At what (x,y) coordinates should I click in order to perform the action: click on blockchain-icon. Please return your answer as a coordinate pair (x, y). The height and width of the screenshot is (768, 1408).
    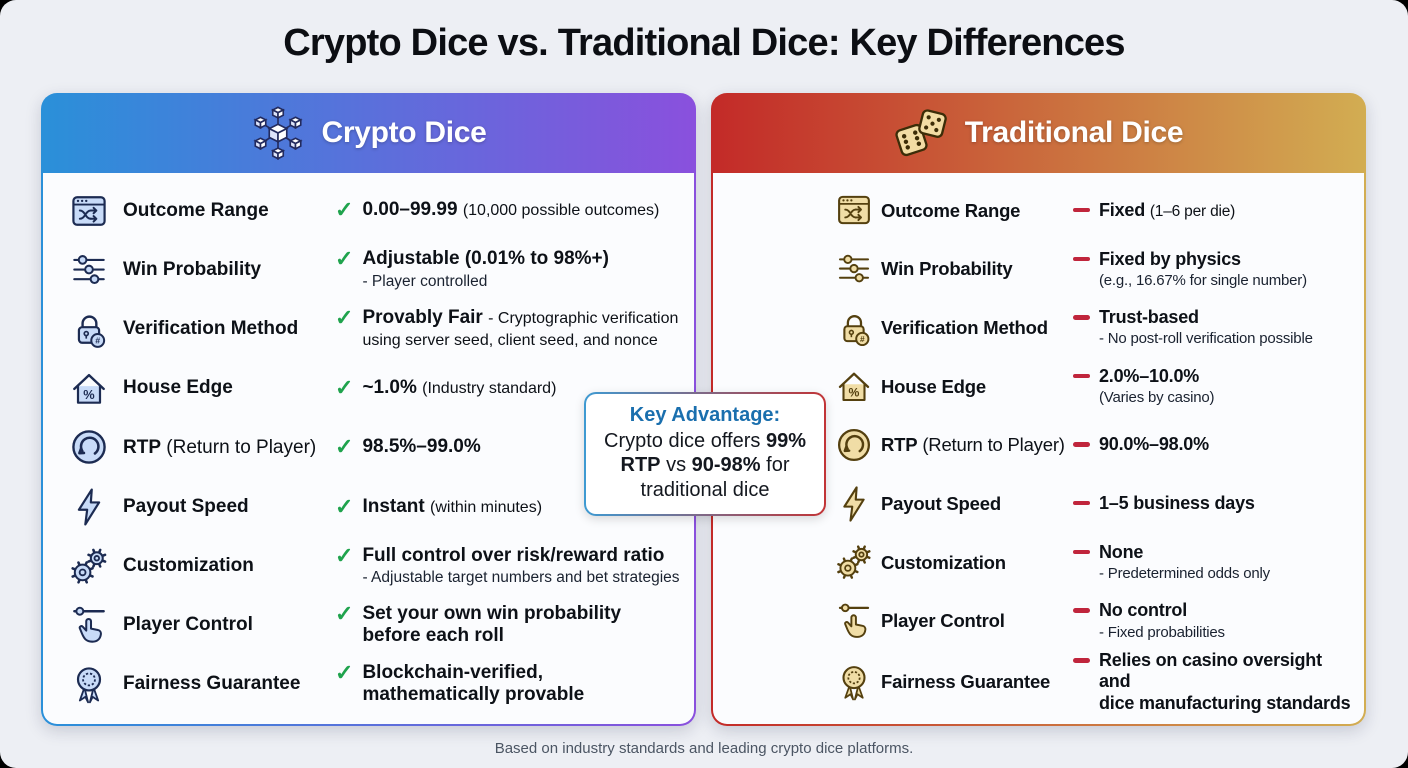
    Looking at the image, I should click on (278, 133).